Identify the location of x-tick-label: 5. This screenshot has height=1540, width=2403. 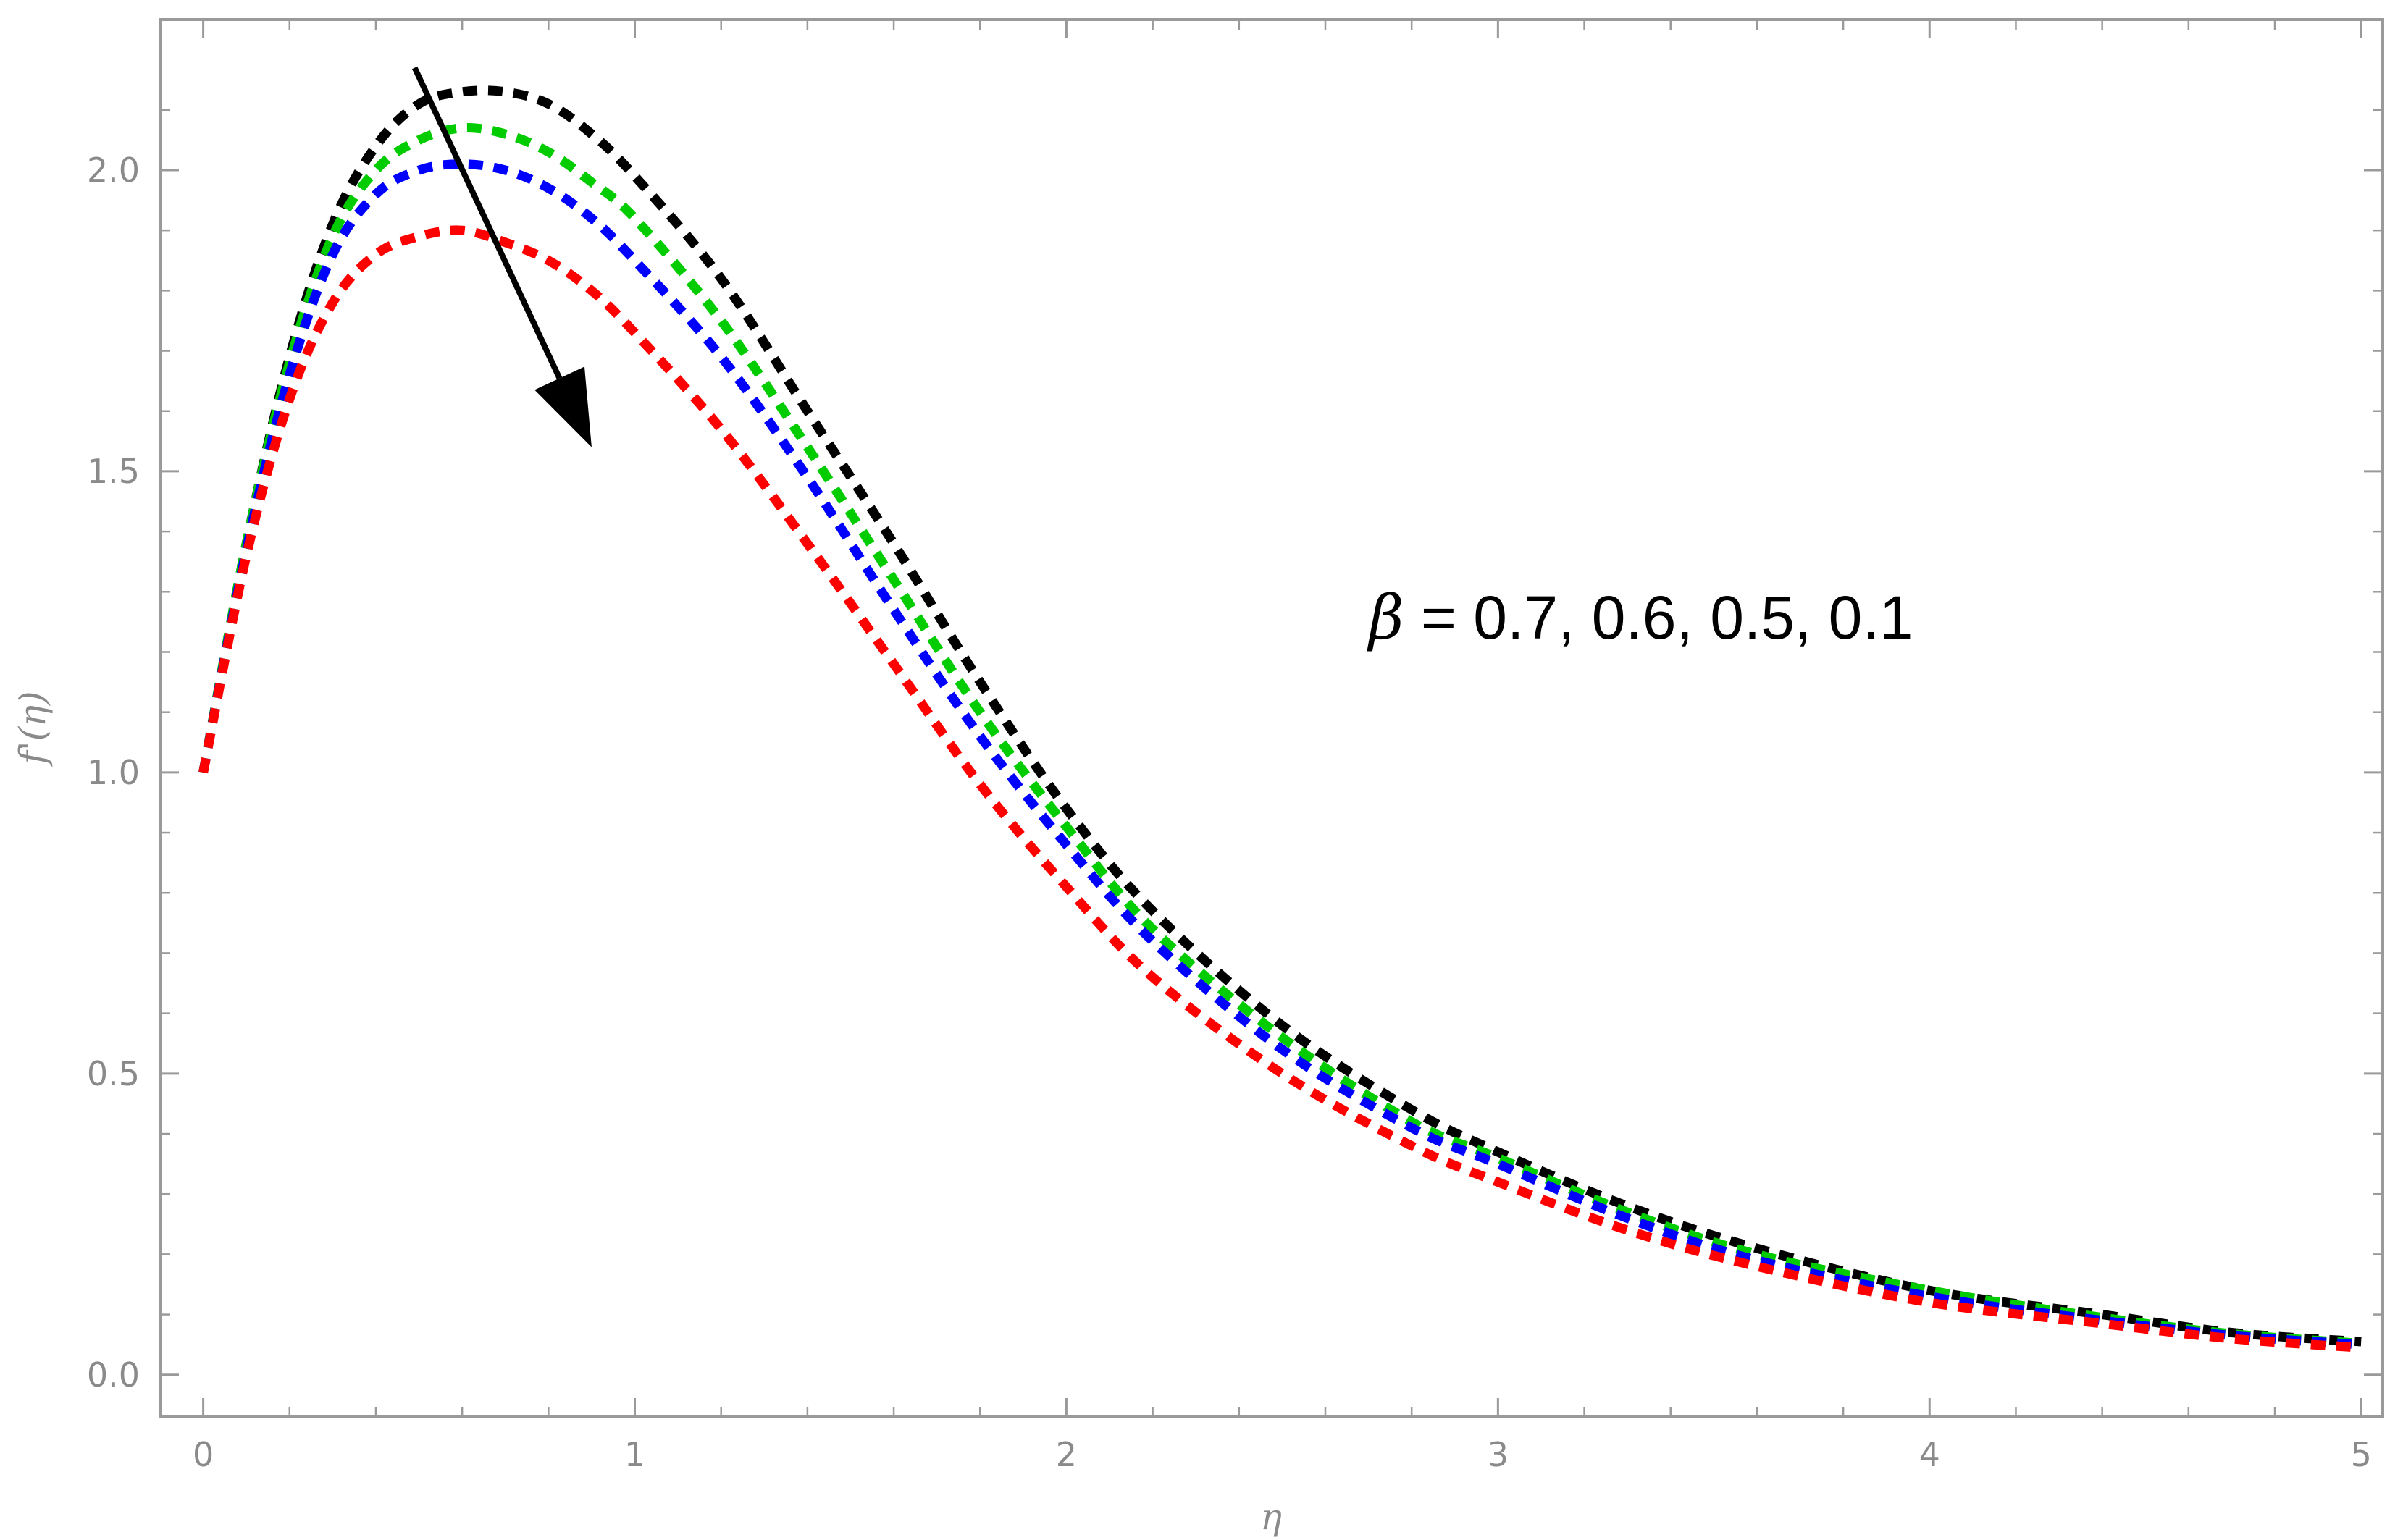
(2361, 1454).